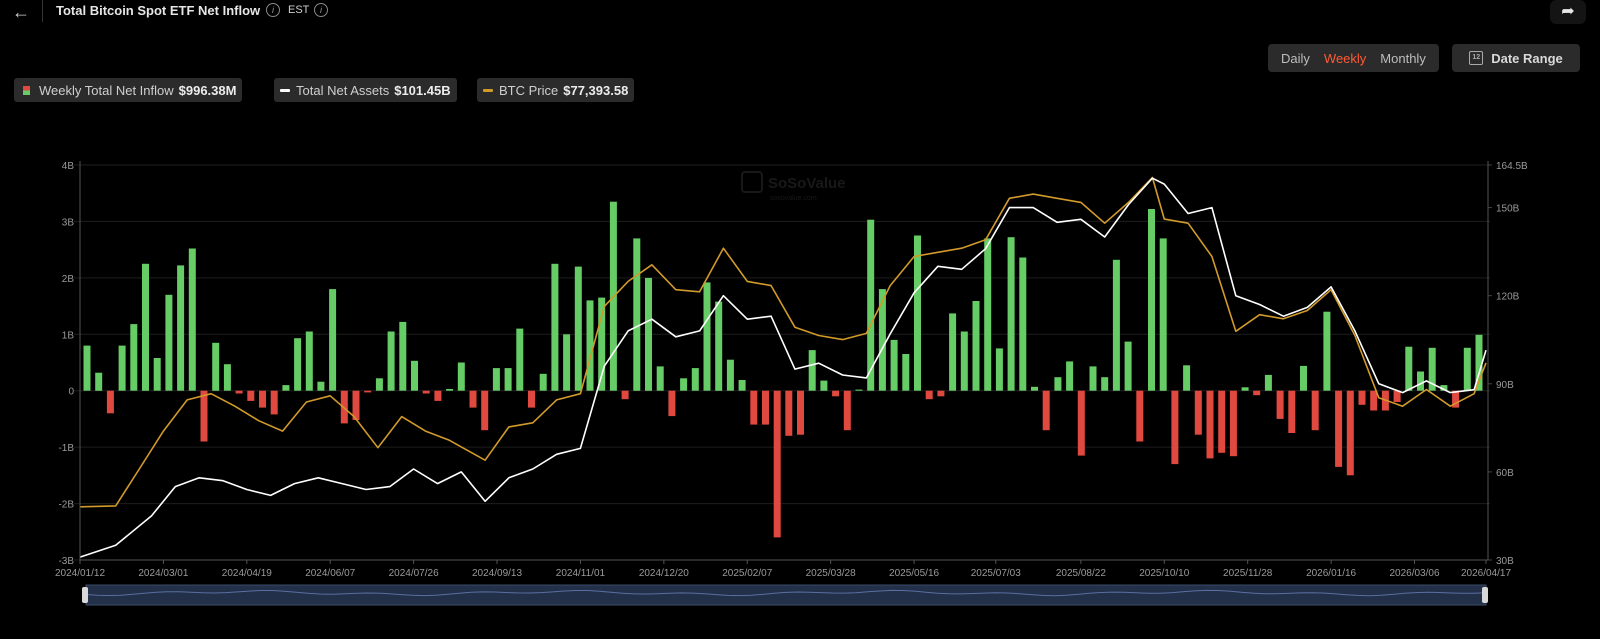 The image size is (1600, 639). I want to click on range-slider, so click(785, 595).